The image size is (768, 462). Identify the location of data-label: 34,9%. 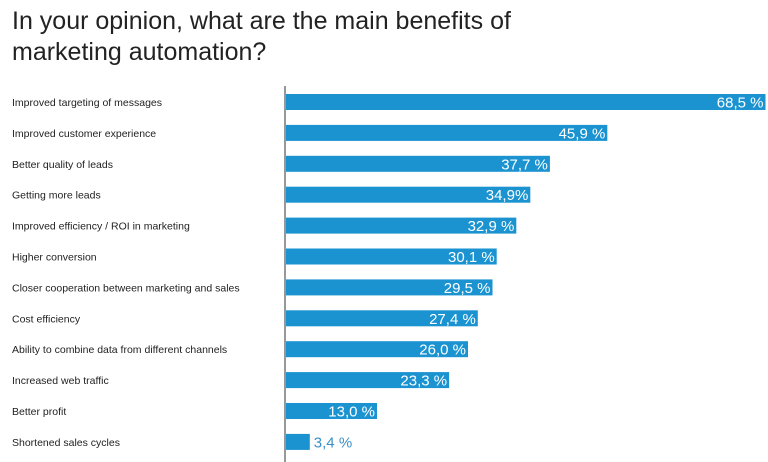
(507, 195).